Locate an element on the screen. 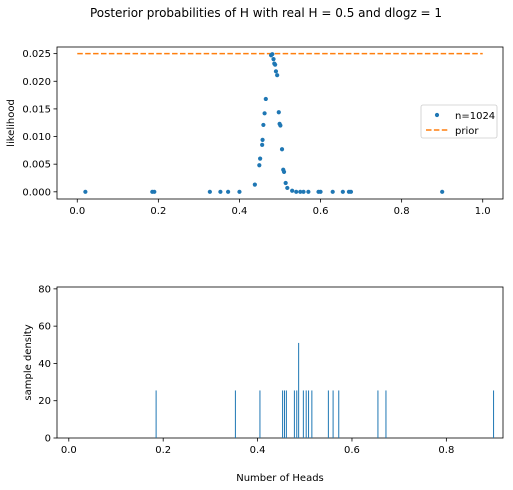  y-tick-label: 0.000 is located at coordinates (36, 192).